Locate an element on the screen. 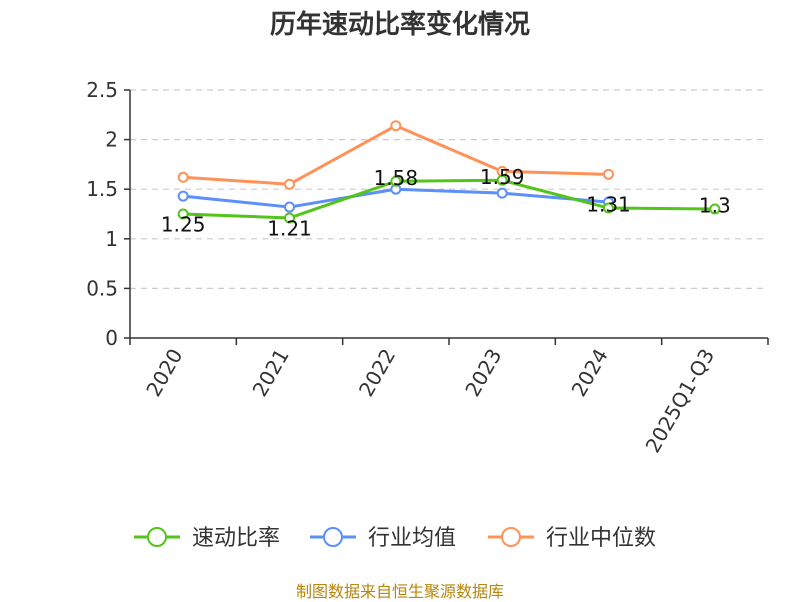 The width and height of the screenshot is (800, 602). data-label: 1.3 is located at coordinates (715, 206).